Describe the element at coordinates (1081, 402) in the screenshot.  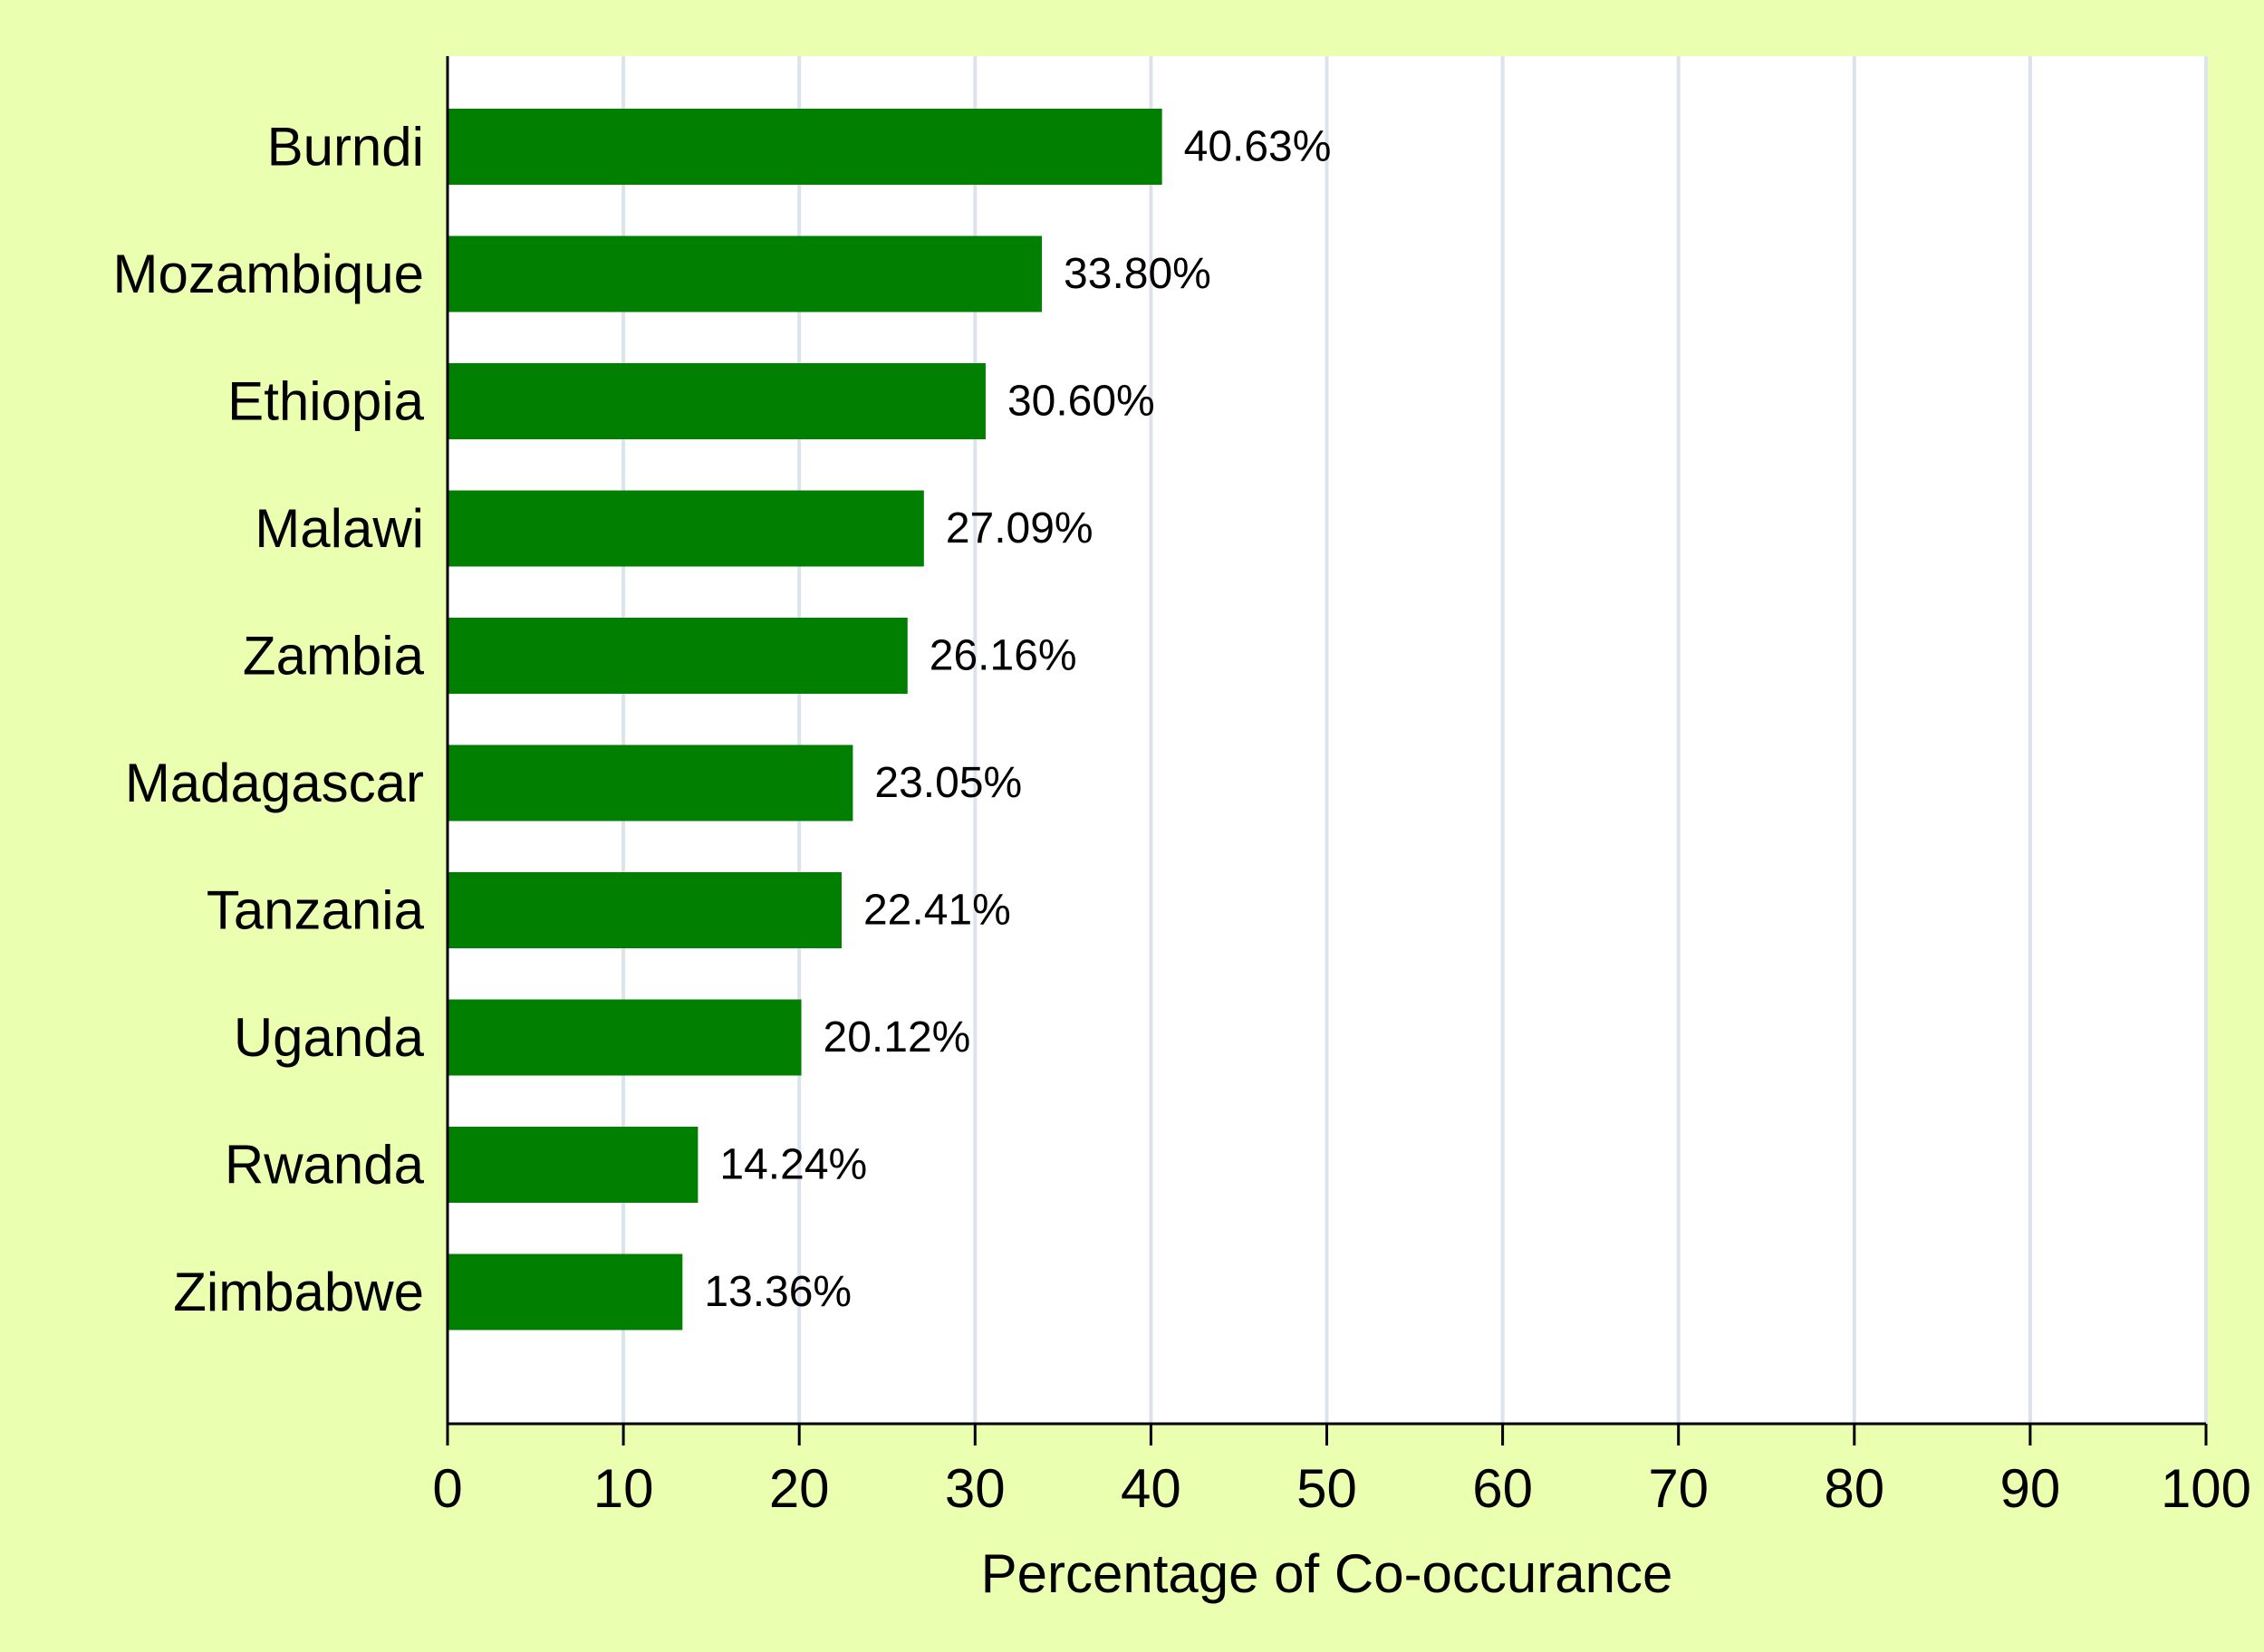
I see `data-label: 30.60%` at that location.